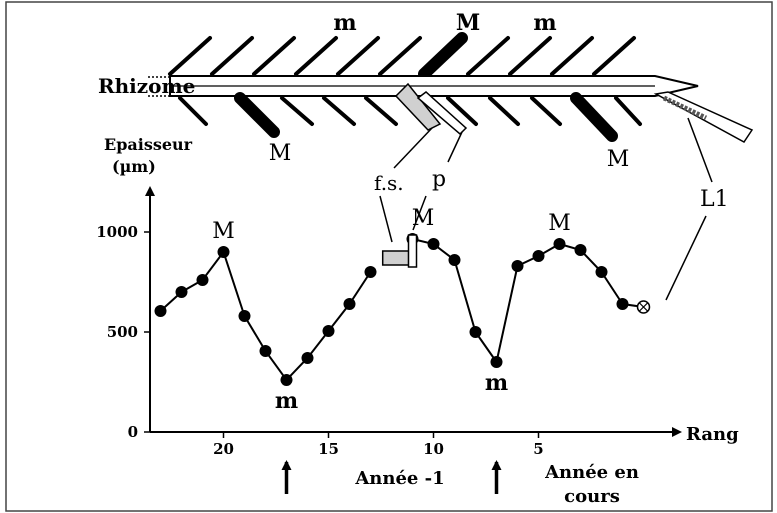 This screenshot has height=513, width=777. Describe the element at coordinates (700, 150) in the screenshot. I see `callout-l1-line-top` at that location.